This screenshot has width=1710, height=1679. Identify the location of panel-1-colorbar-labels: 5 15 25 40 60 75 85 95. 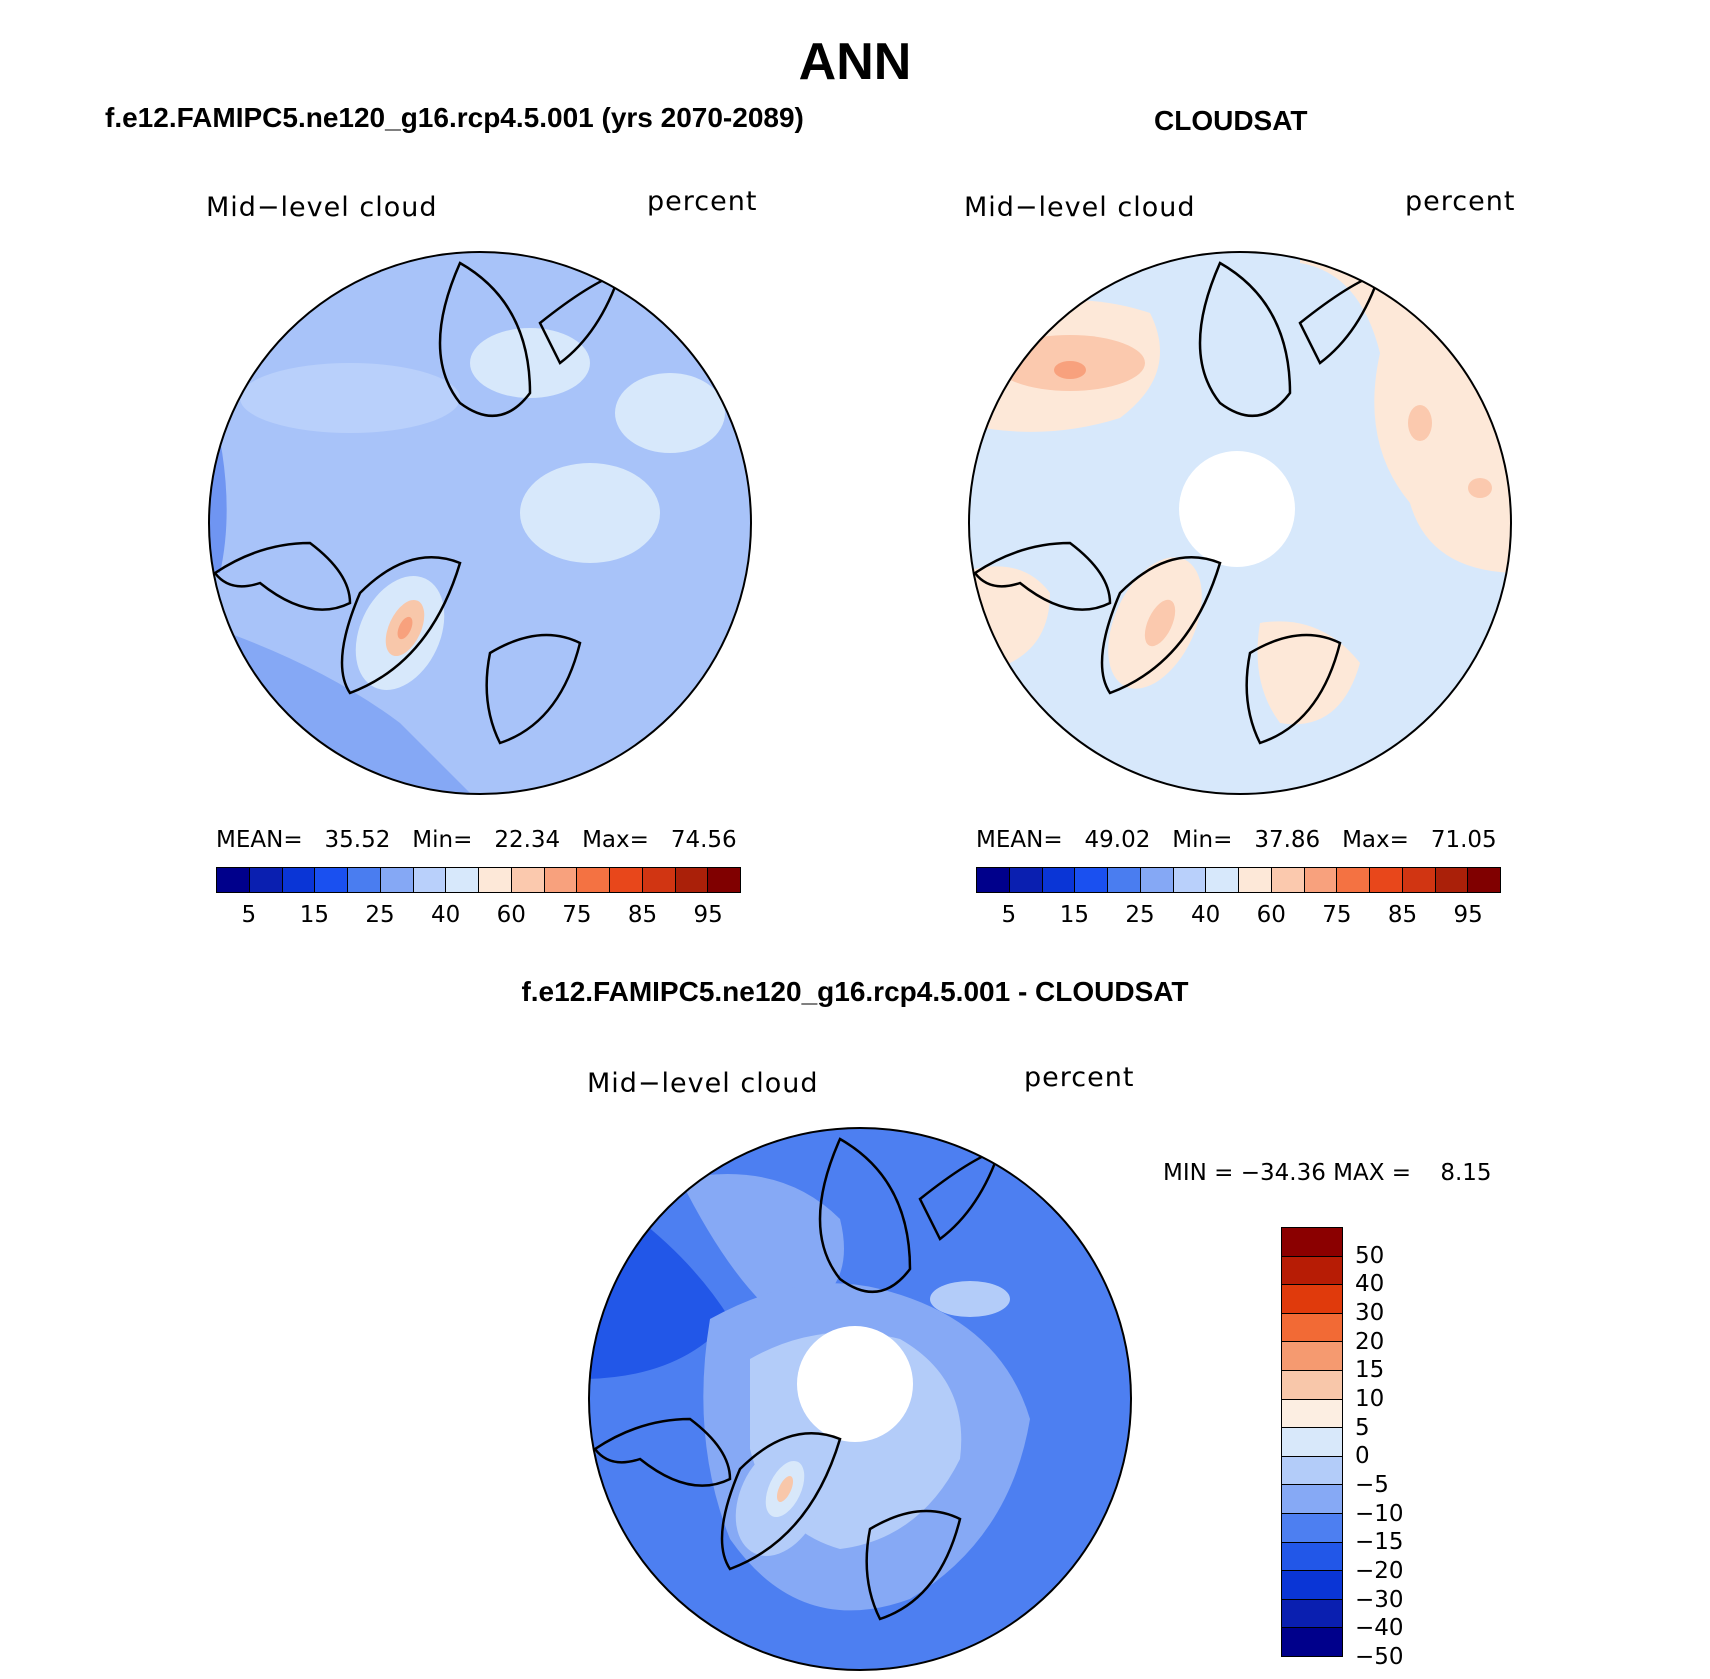
(478, 917).